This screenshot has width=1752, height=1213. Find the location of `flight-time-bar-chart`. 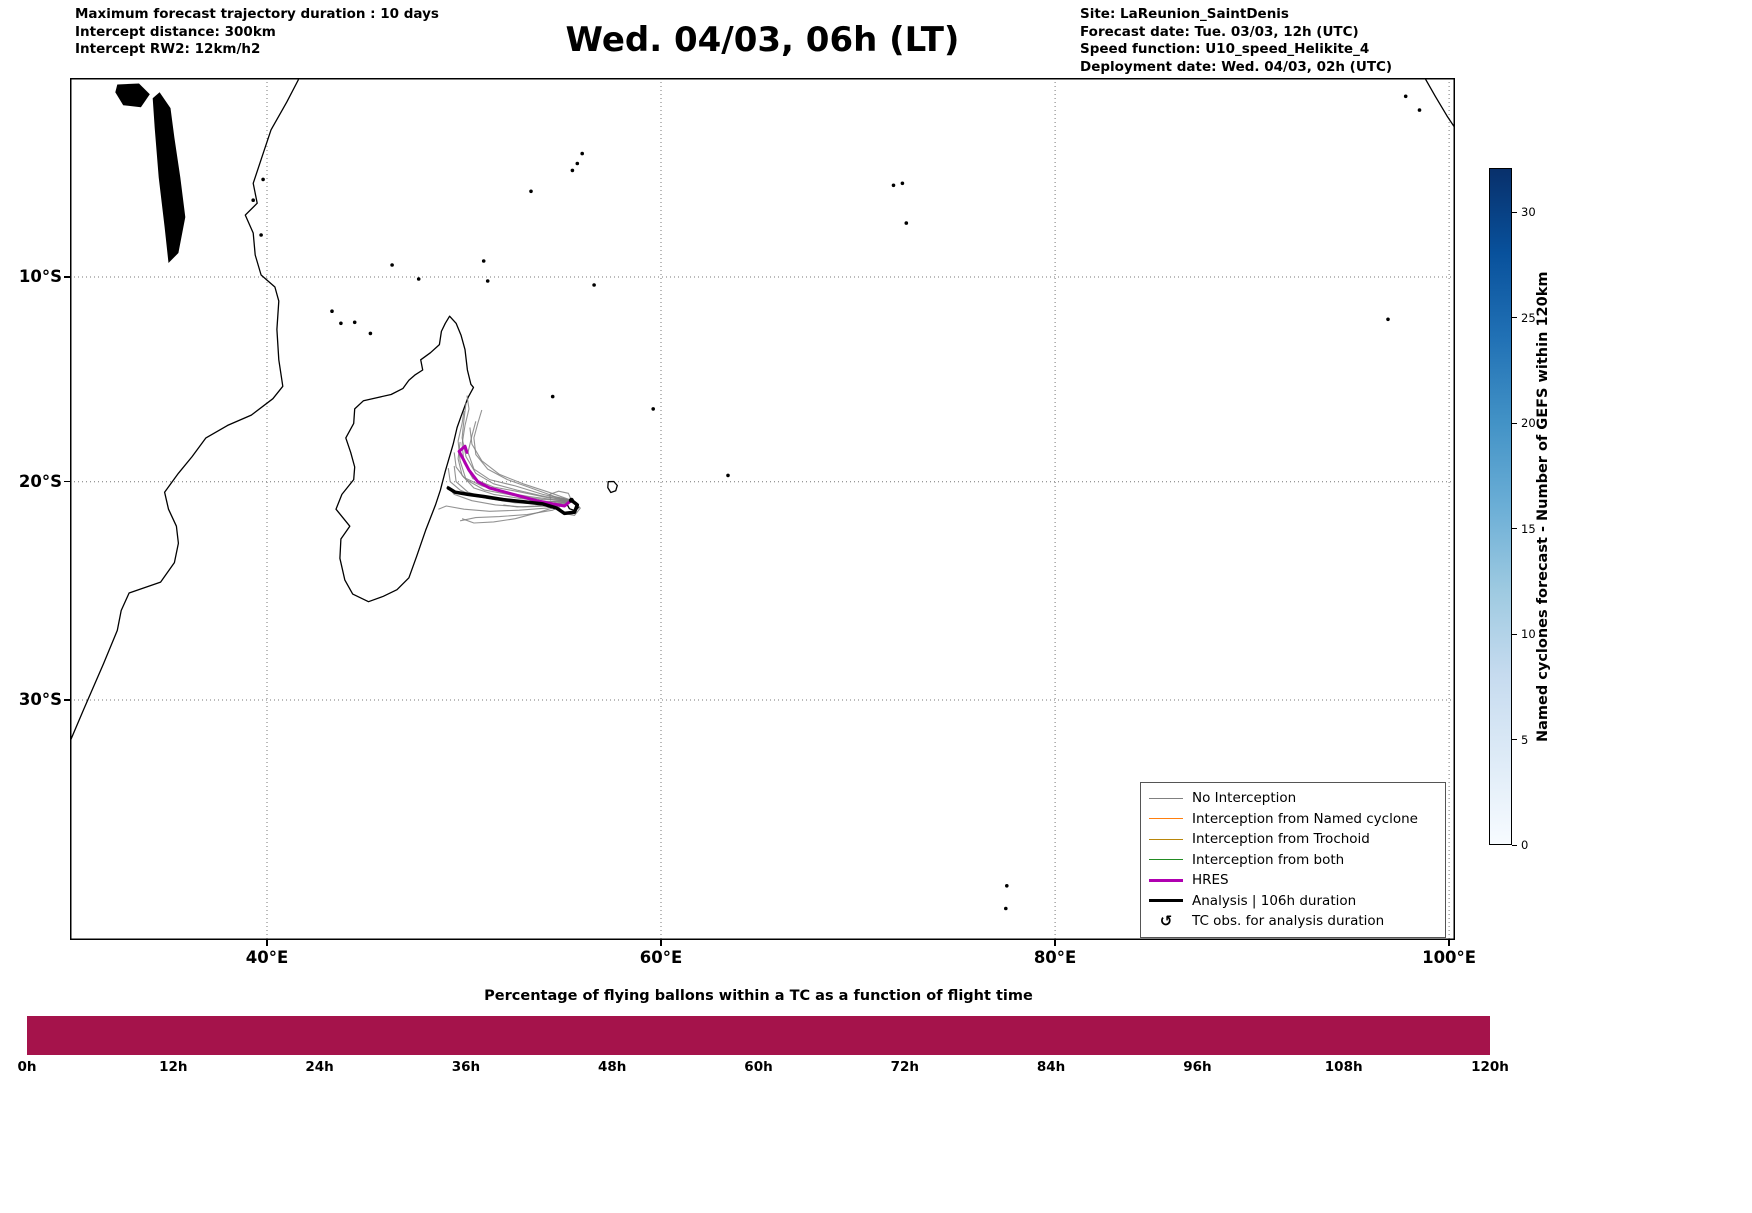

flight-time-bar-chart is located at coordinates (759, 1035).